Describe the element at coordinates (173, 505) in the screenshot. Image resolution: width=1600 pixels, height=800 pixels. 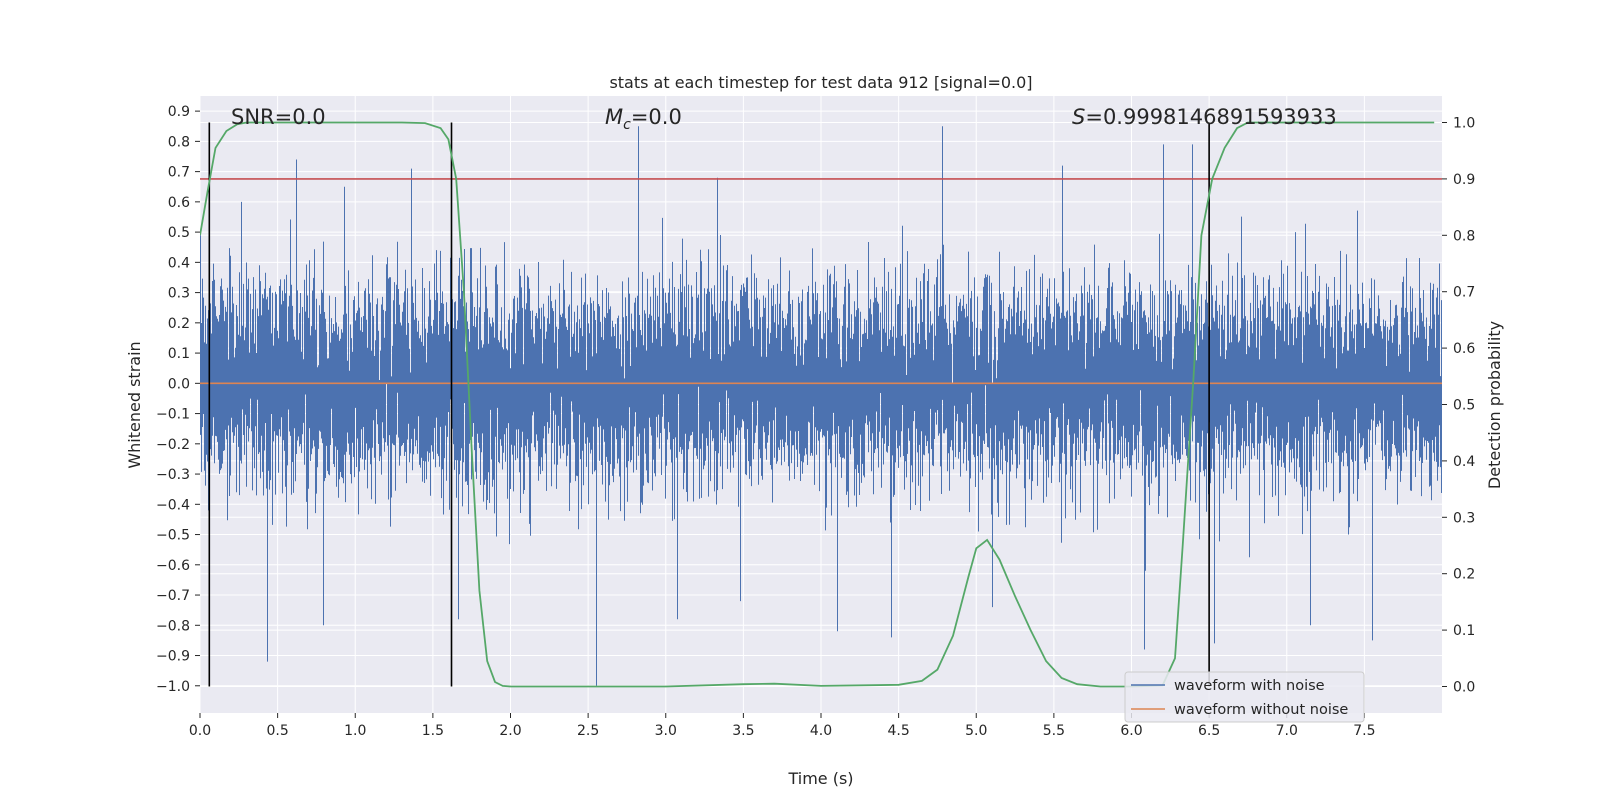
I see `y-tick-label: −0.4` at that location.